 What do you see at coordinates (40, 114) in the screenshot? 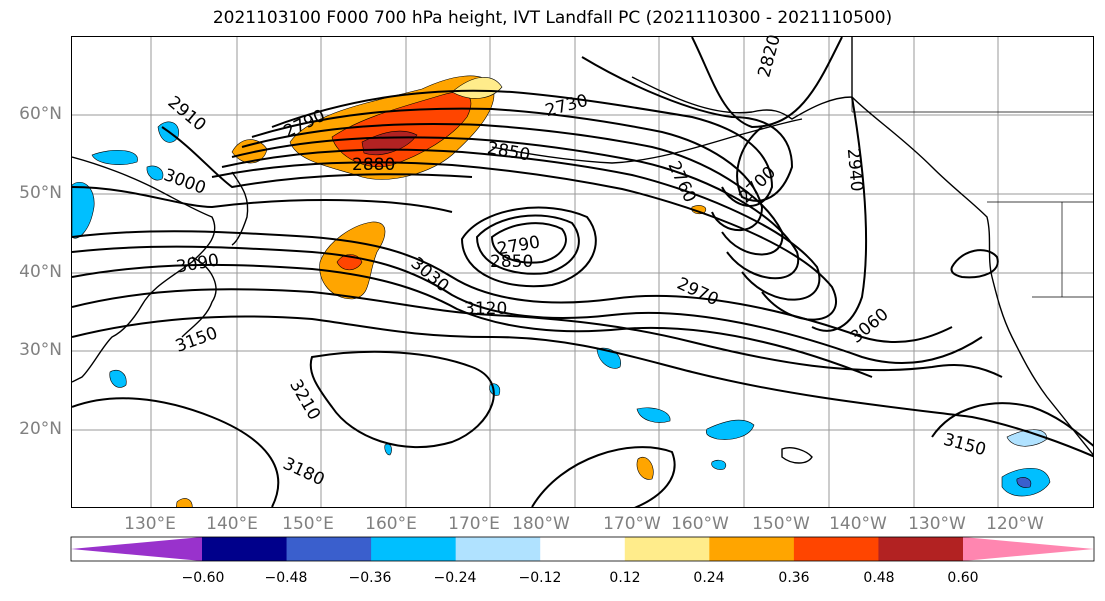
I see `lat-label: 60°N` at bounding box center [40, 114].